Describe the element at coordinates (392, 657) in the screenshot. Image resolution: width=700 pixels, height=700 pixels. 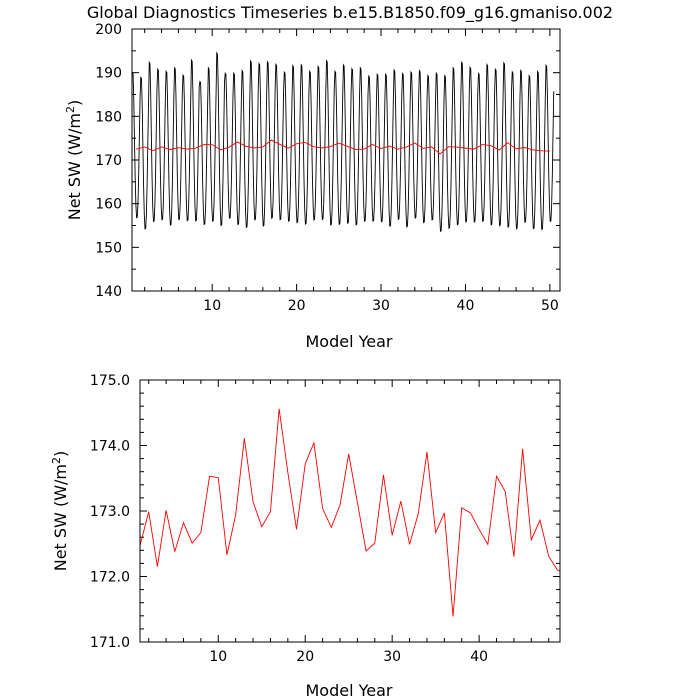
I see `bottom-x-tick-label: 30` at that location.